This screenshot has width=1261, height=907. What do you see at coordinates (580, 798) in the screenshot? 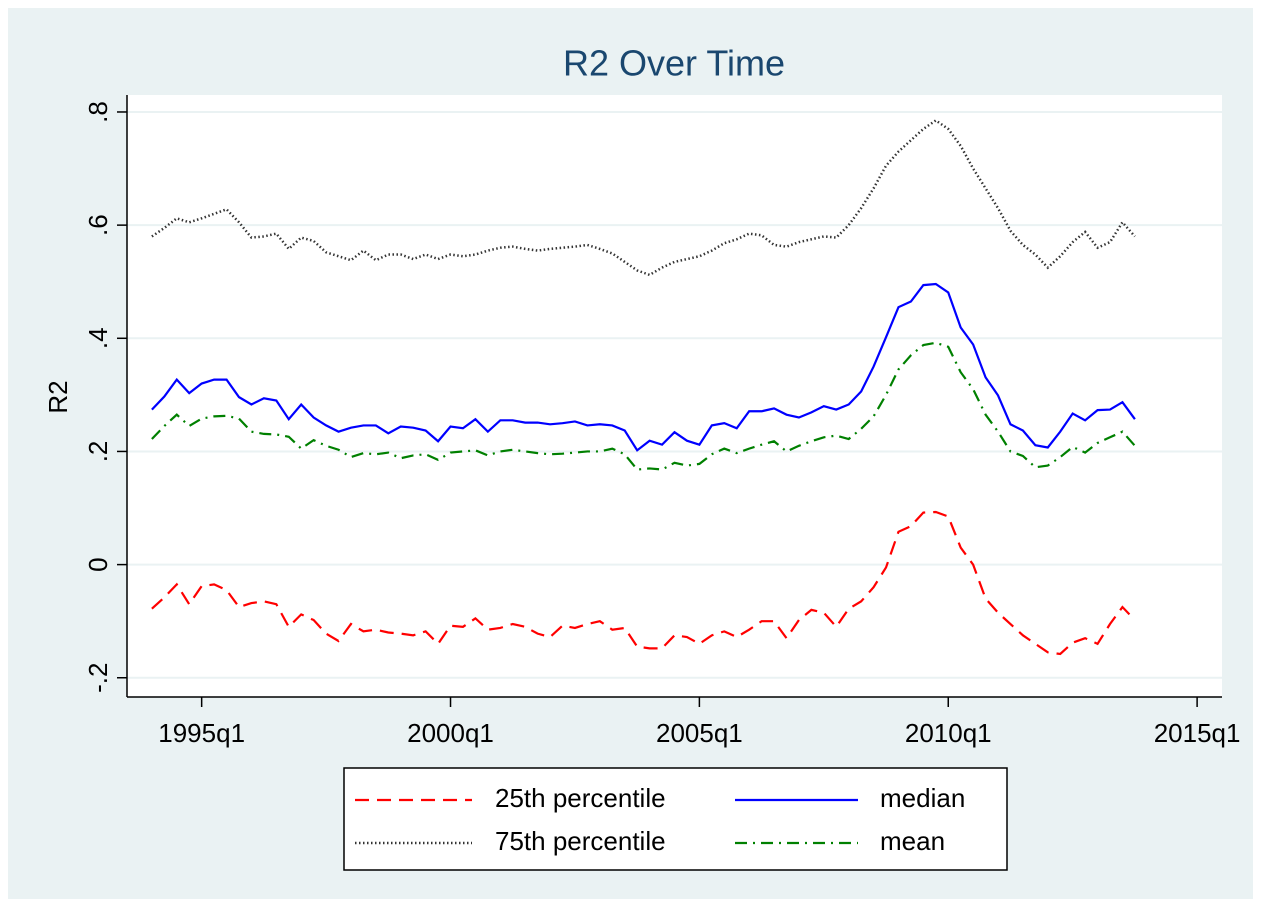
I see `legend-label: 25th percentile` at bounding box center [580, 798].